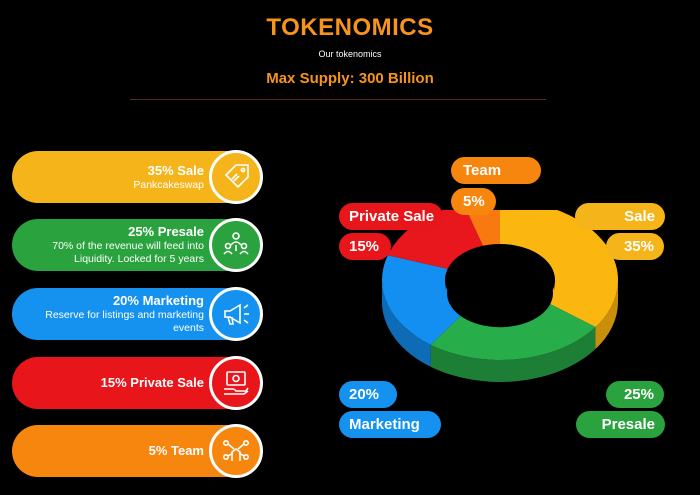  I want to click on megaphone-icon, so click(236, 314).